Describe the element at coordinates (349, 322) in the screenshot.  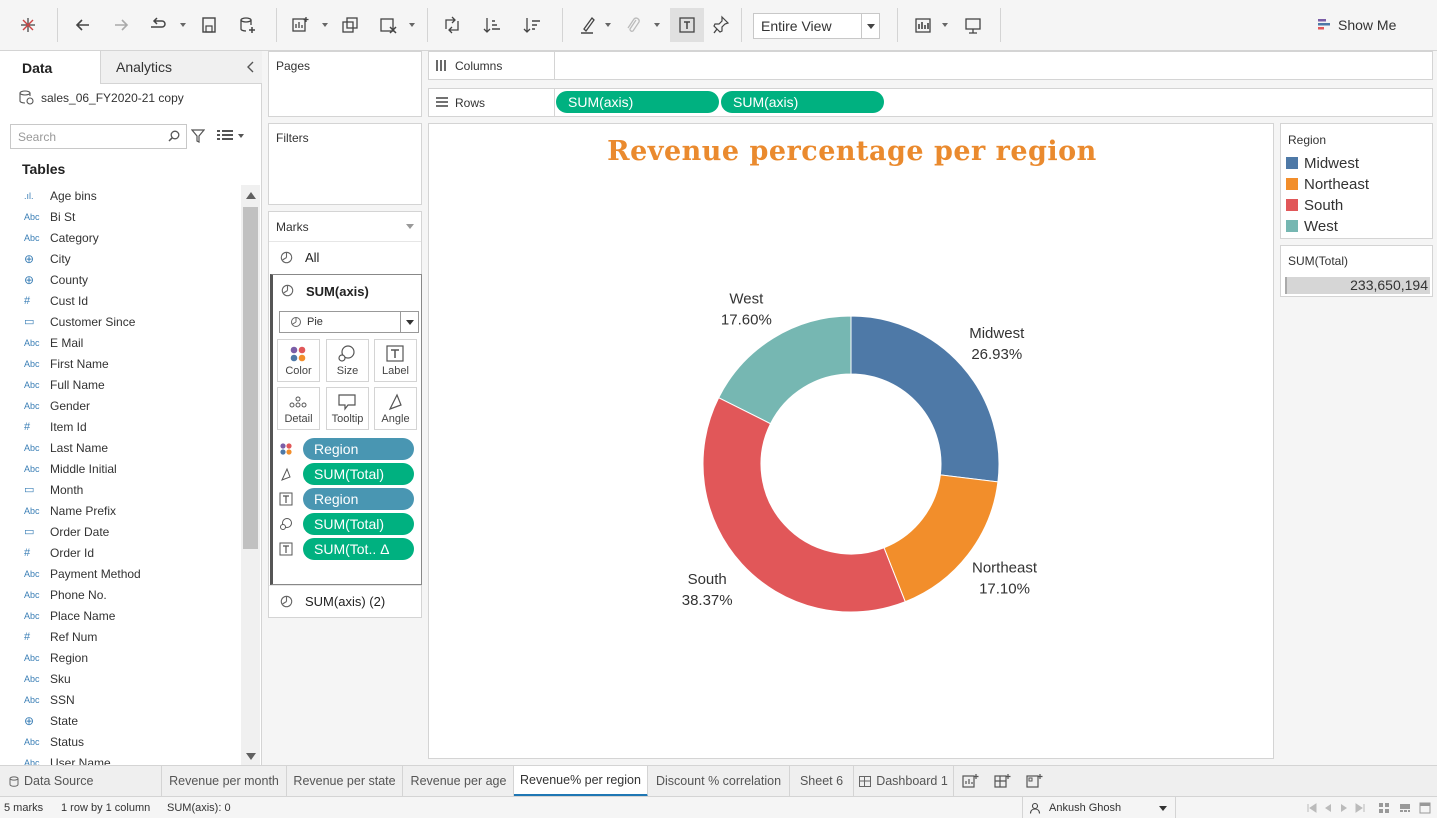
I see `mark-type-select: Pie` at that location.